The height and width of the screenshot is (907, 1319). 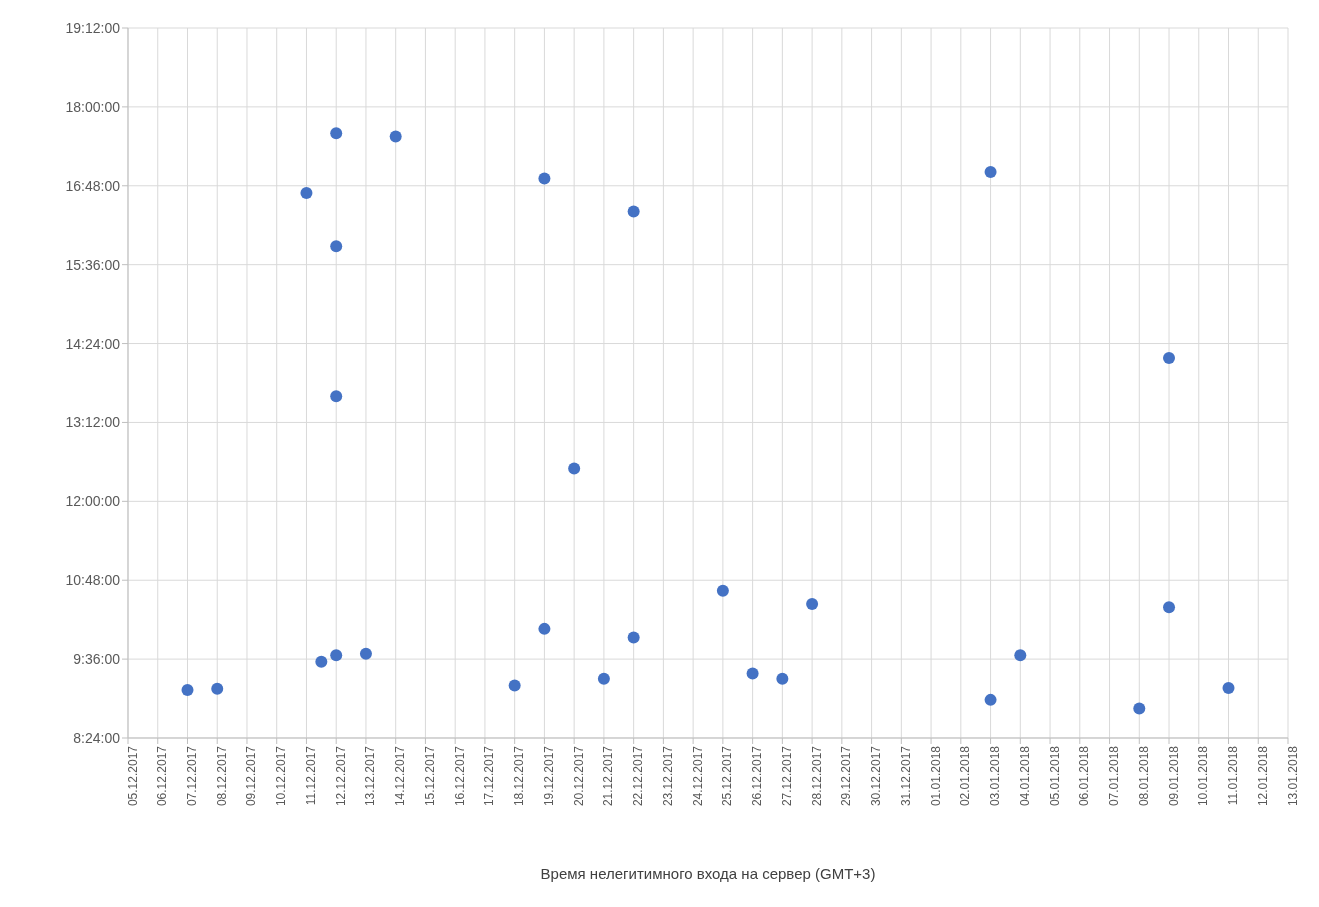 What do you see at coordinates (816, 776) in the screenshot?
I see `x-tick-label: 28.12.2017` at bounding box center [816, 776].